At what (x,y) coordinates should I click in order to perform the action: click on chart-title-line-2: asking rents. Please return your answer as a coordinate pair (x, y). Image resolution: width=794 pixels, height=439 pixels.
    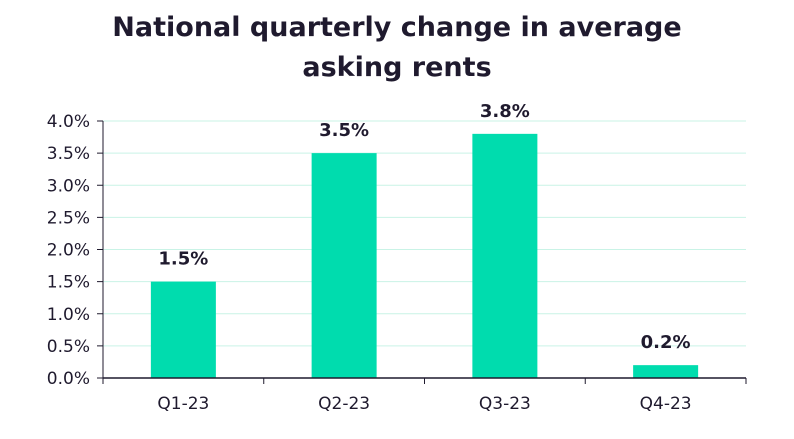
    Looking at the image, I should click on (397, 67).